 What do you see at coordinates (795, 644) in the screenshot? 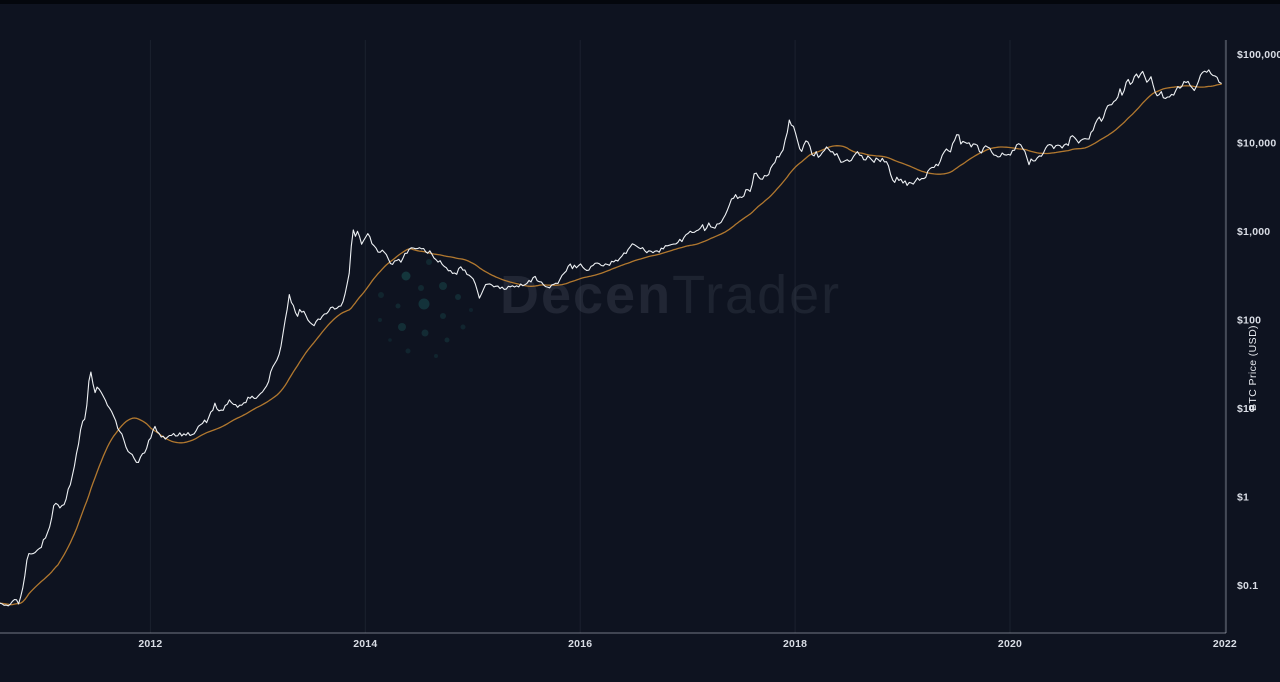
I see `x-tick-label: 2018` at bounding box center [795, 644].